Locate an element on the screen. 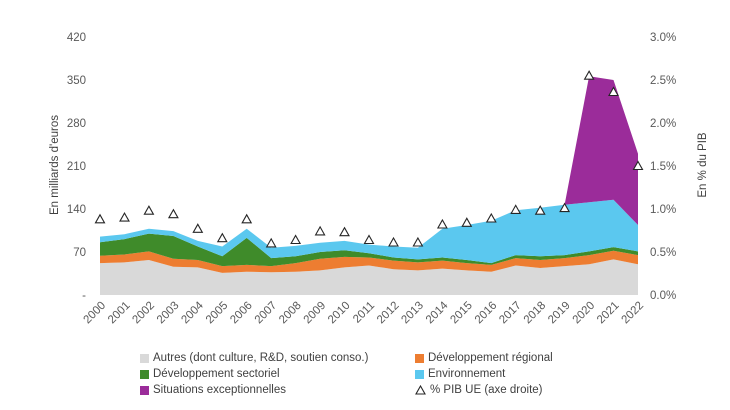 The width and height of the screenshot is (730, 410). right-axis-ticks: 0.0% 0.5% 1.0% 1.5% 2.0% 2.5% 3.0% is located at coordinates (663, 167).